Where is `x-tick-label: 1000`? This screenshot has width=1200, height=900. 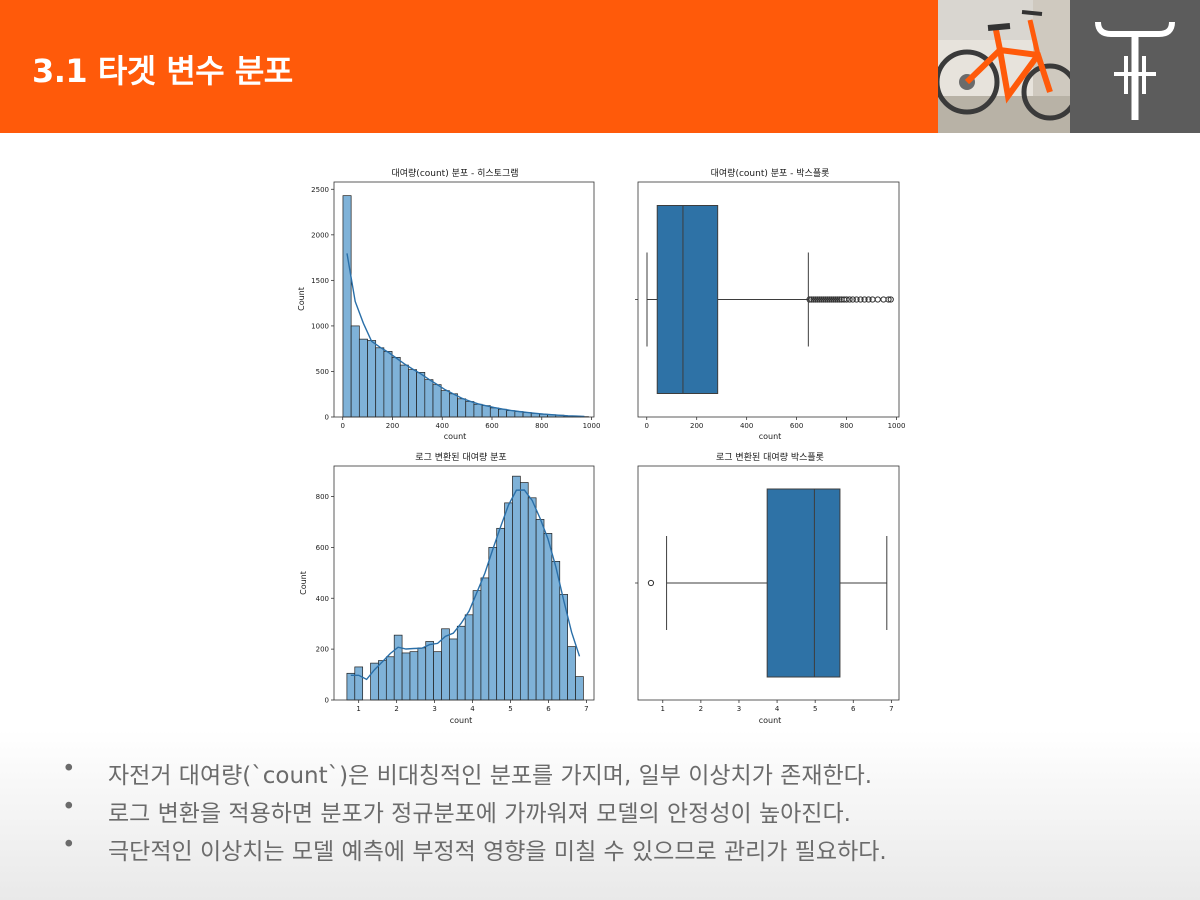 x-tick-label: 1000 is located at coordinates (592, 426).